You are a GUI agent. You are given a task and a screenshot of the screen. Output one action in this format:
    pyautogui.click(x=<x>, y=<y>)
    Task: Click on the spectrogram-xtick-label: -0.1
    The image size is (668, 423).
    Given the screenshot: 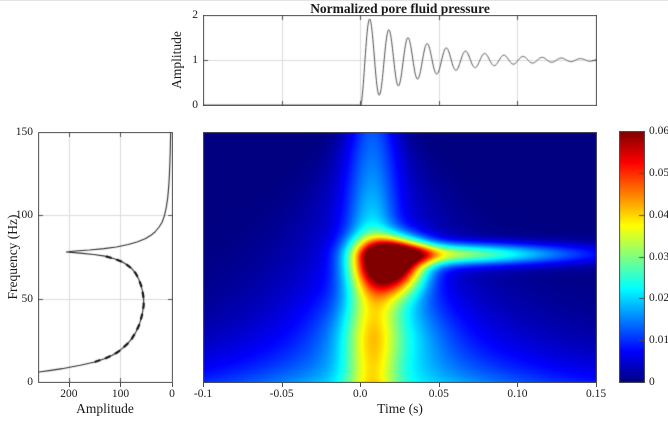 What is the action you would take?
    pyautogui.click(x=203, y=394)
    